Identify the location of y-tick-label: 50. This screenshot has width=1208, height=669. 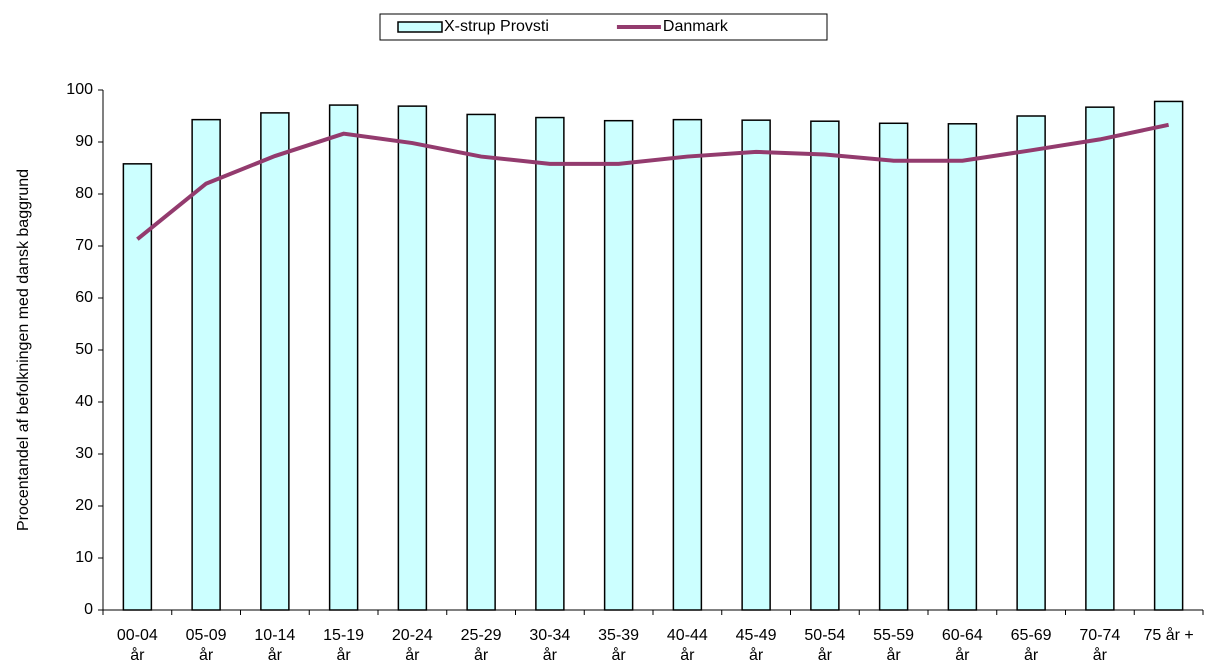
(84, 349).